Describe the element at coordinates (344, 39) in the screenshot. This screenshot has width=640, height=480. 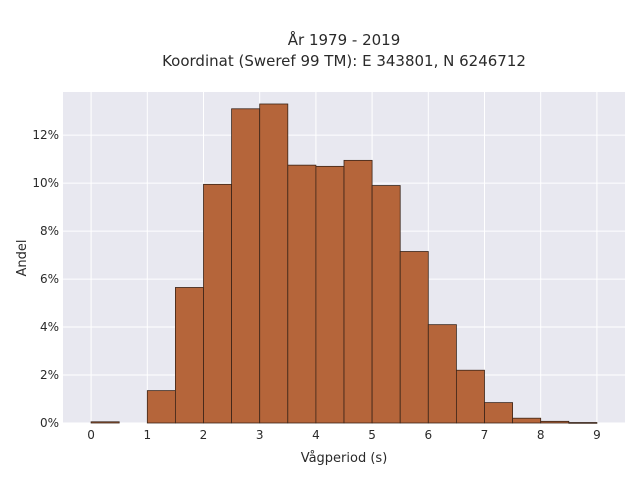
I see `chart-title-line1: År 1979 - 2019` at that location.